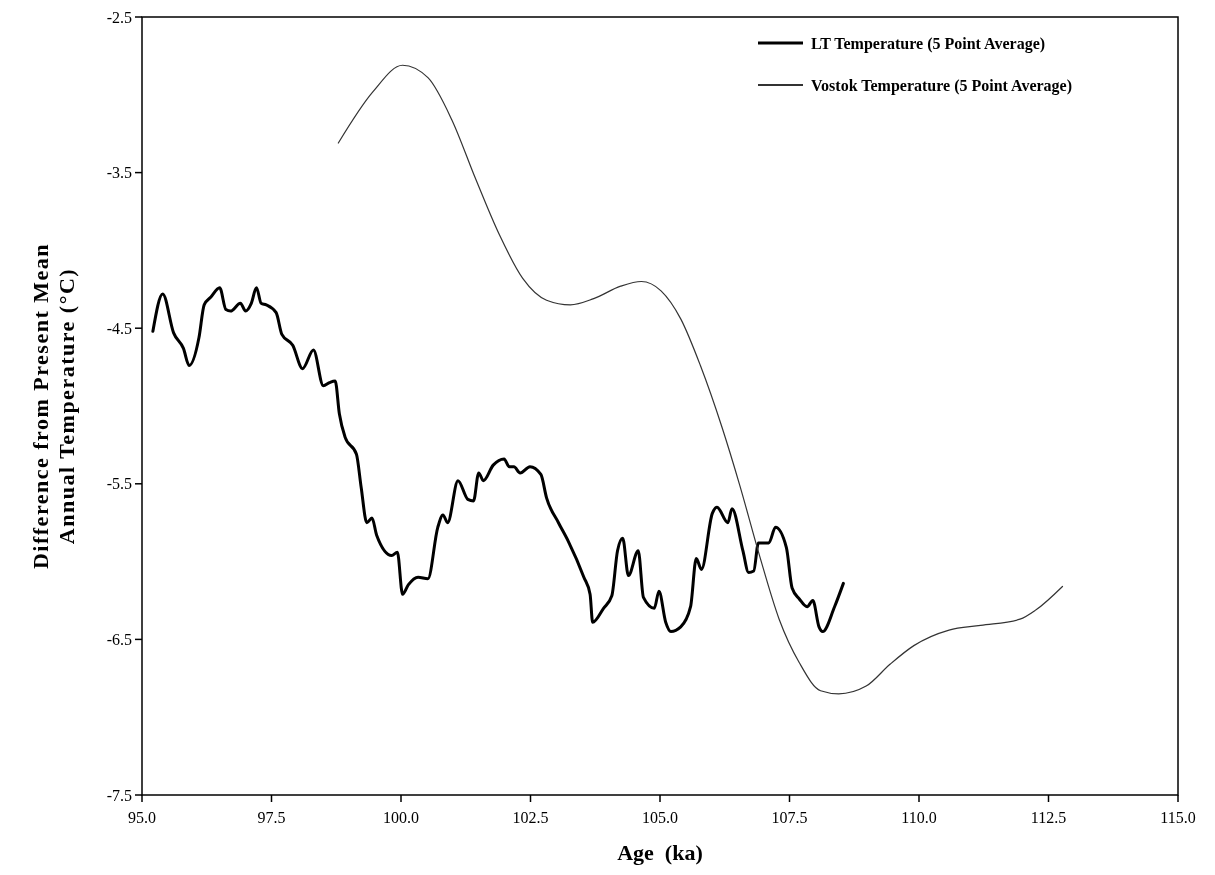 Image resolution: width=1215 pixels, height=875 pixels. I want to click on x-tick-label: 105.0, so click(660, 817).